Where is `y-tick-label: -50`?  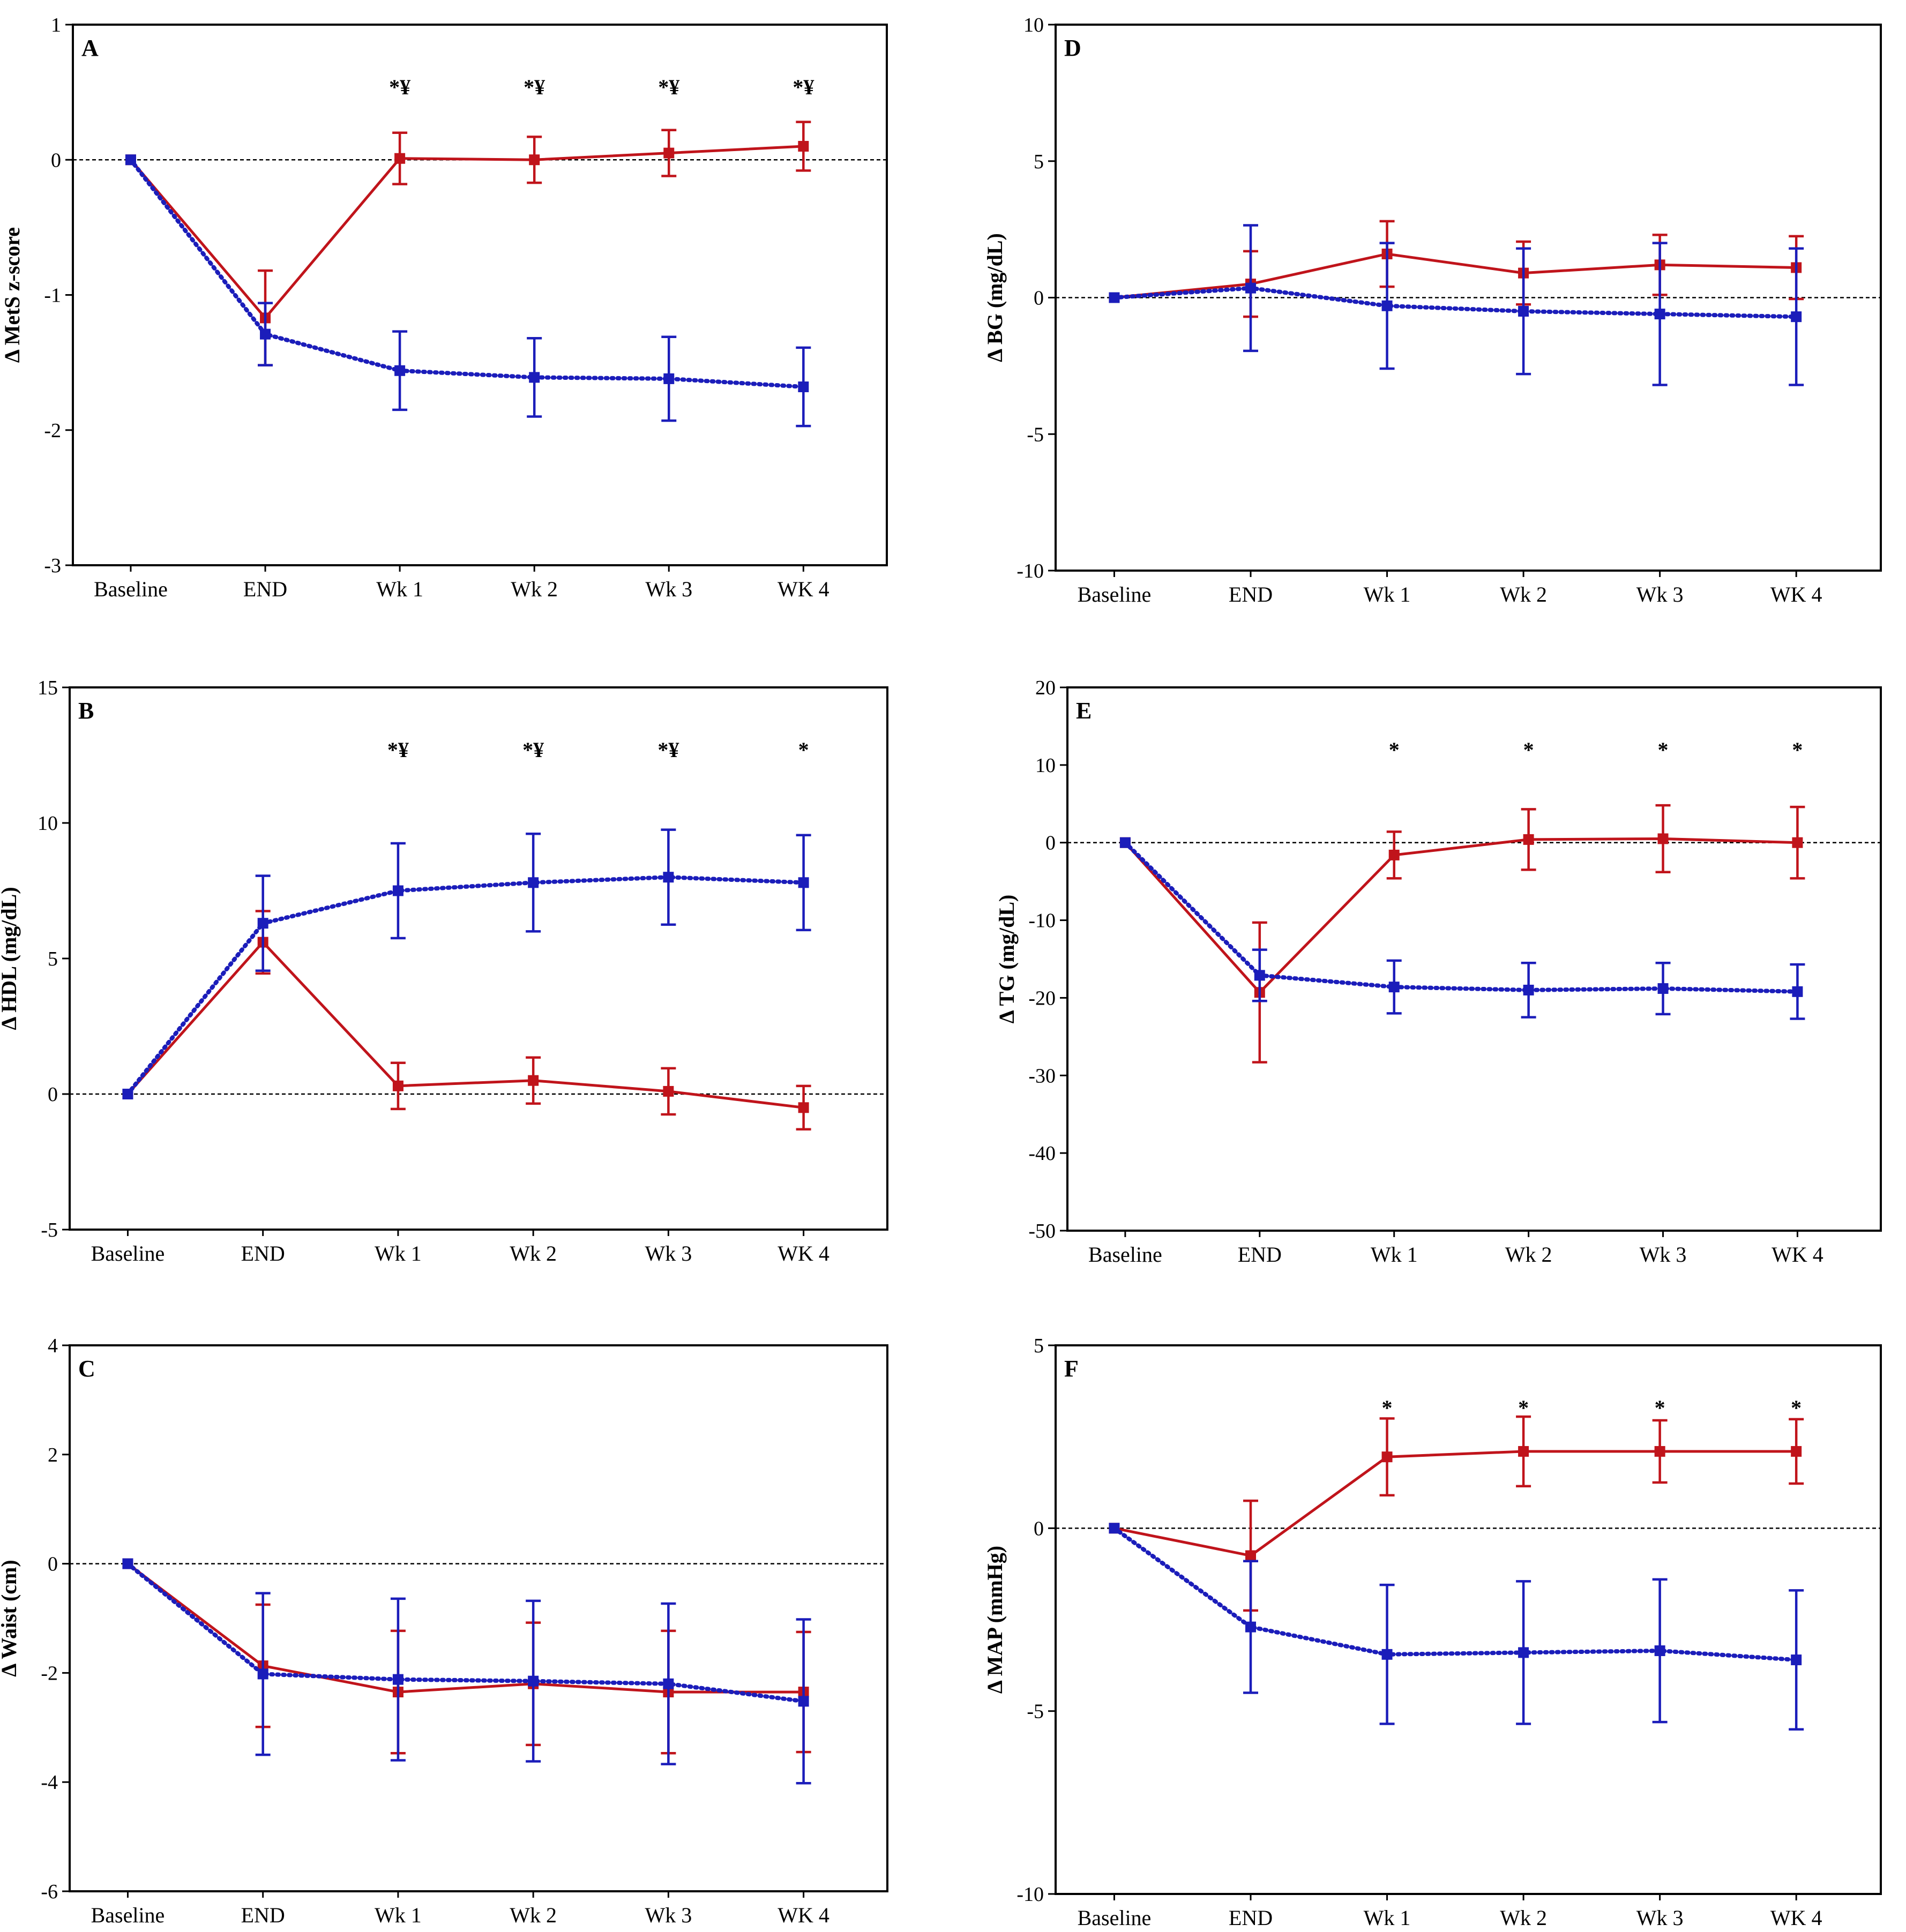
y-tick-label: -50 is located at coordinates (1042, 1231).